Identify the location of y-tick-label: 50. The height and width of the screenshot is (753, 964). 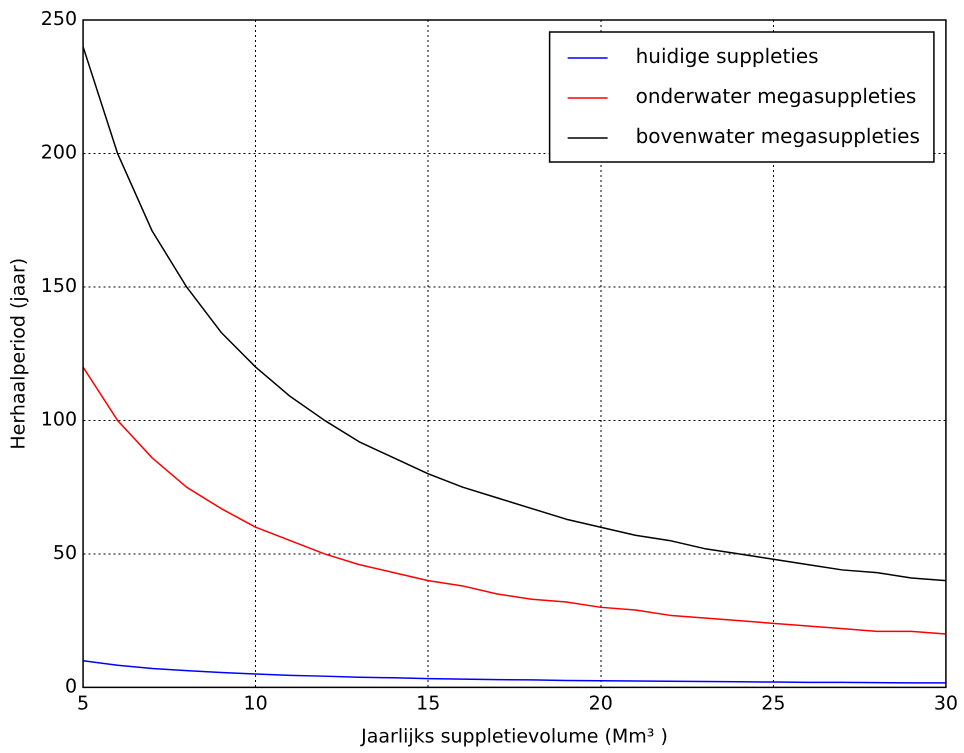
(65, 553).